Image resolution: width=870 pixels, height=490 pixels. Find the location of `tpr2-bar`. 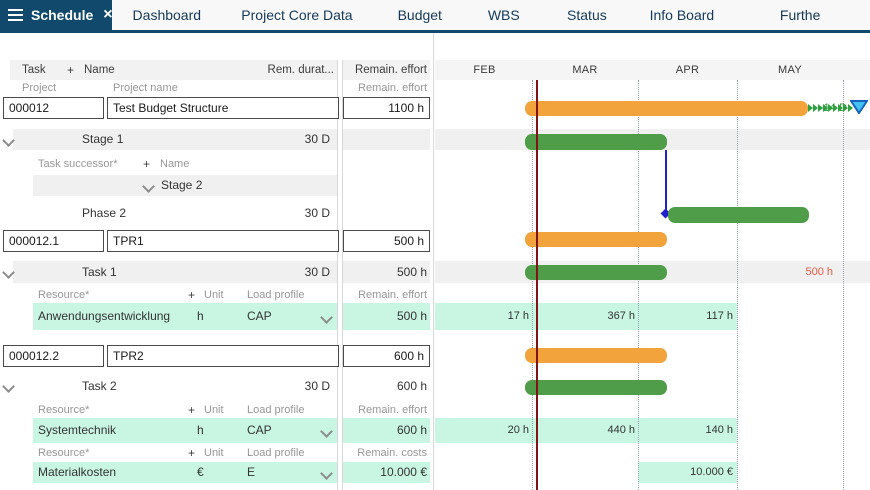

tpr2-bar is located at coordinates (596, 355).